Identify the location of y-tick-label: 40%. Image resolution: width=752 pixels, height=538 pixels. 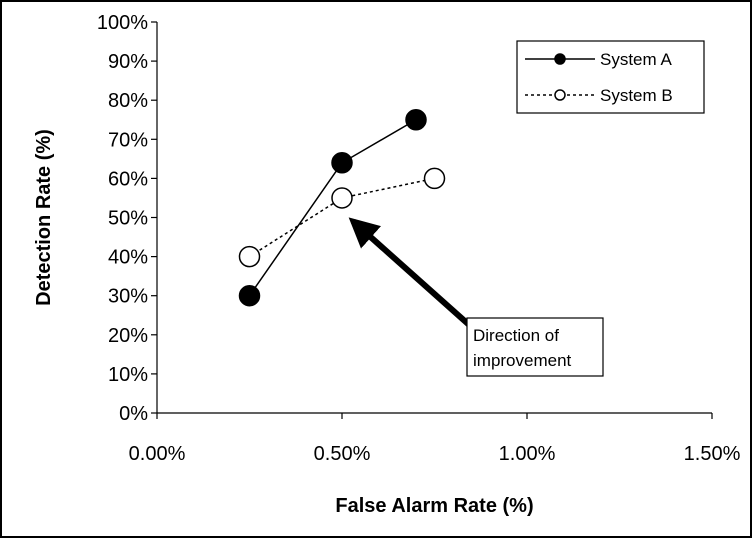
(128, 258).